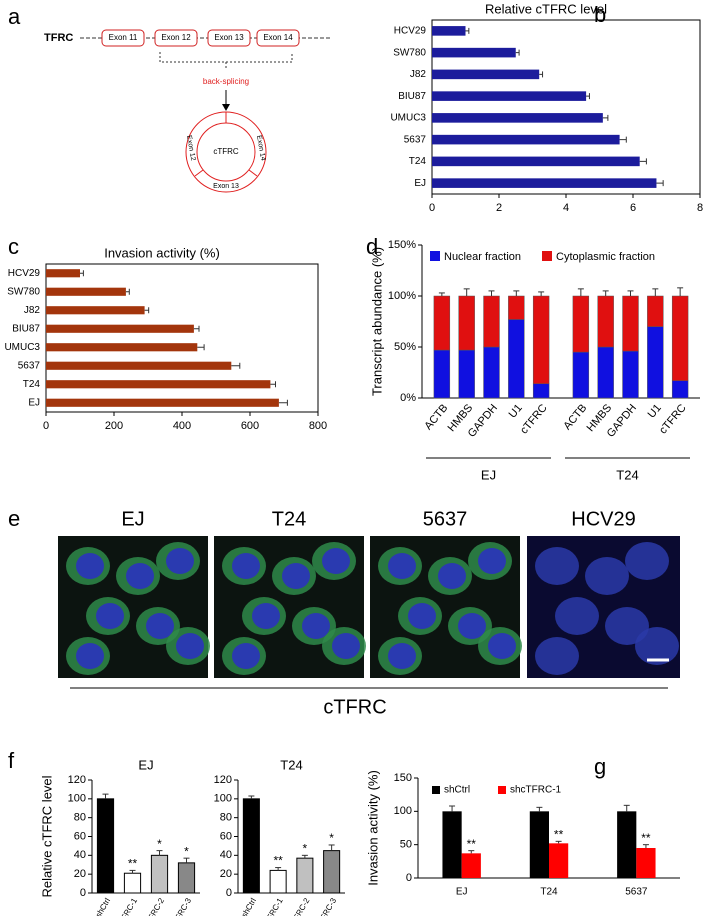  Describe the element at coordinates (46, 426) in the screenshot. I see `x-tick-label: 0` at that location.